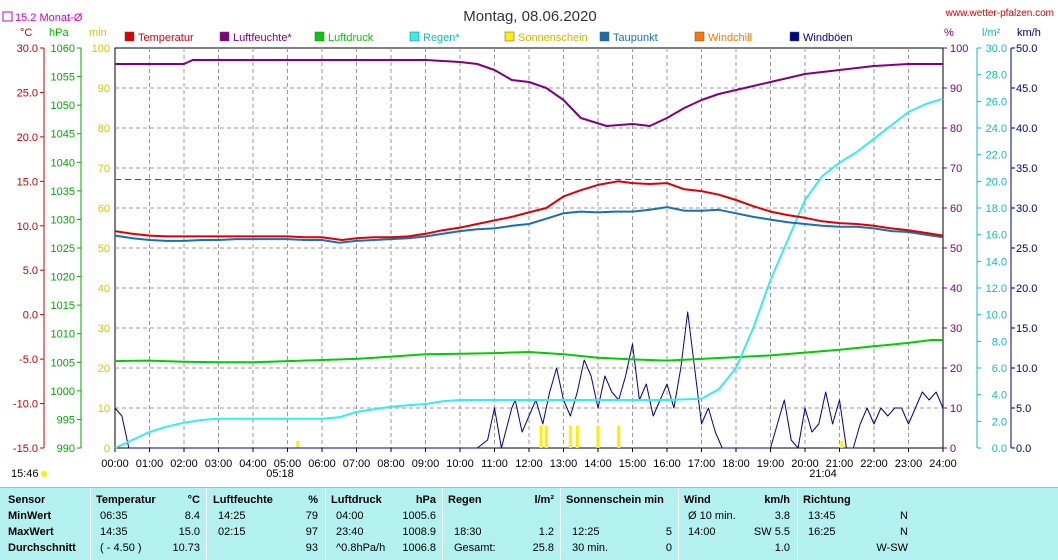 The width and height of the screenshot is (1058, 560). I want to click on time-tick-label: 21:00, so click(840, 464).